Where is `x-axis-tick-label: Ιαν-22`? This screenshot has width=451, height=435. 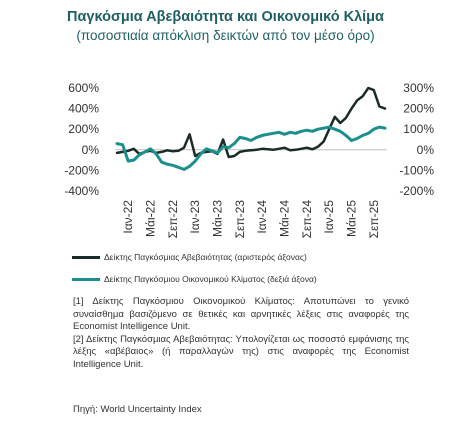
x-axis-tick-label: Ιαν-22 is located at coordinates (128, 217).